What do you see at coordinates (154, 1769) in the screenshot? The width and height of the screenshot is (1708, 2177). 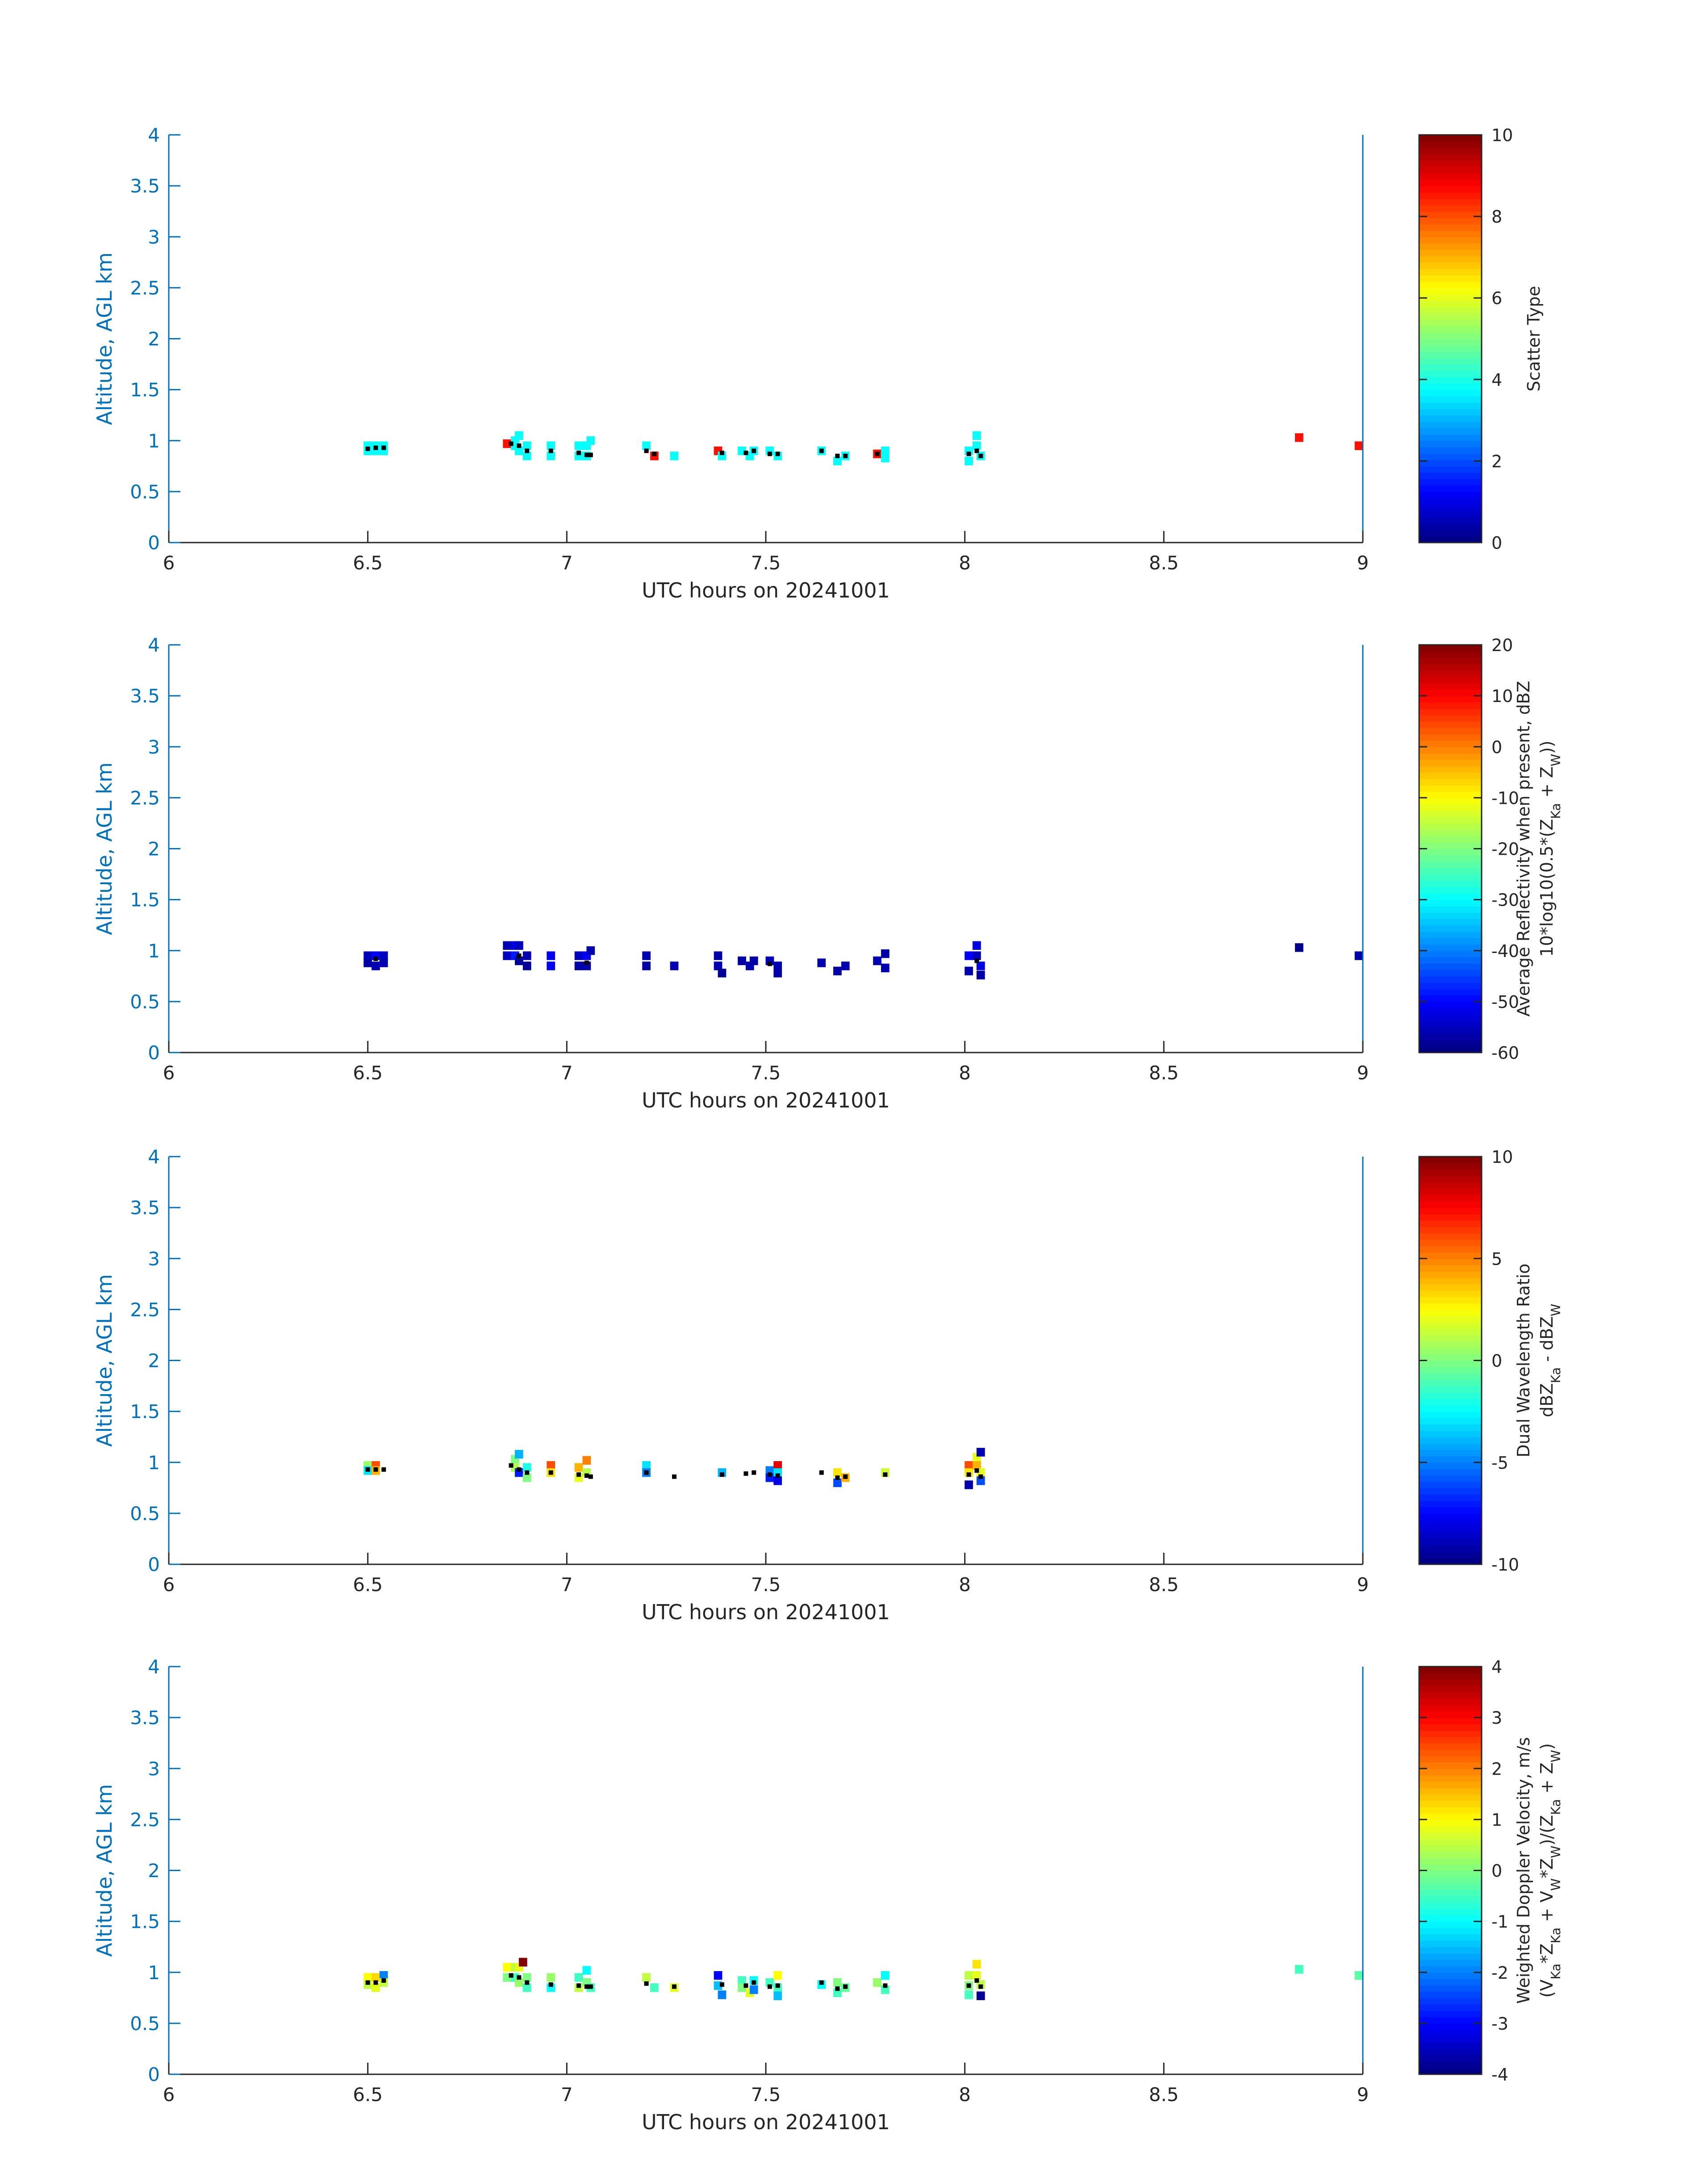 I see `y-tick-label: 3` at bounding box center [154, 1769].